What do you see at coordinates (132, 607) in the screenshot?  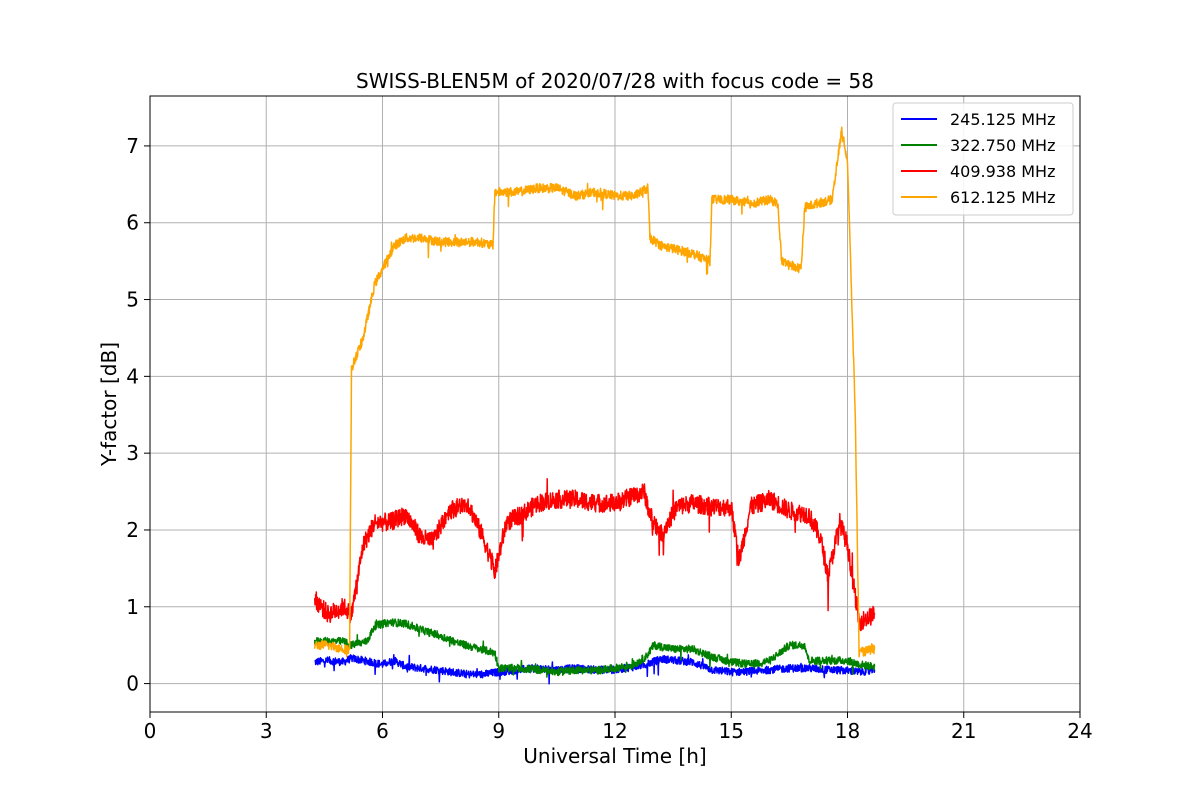 I see `y-tick-label: 1` at bounding box center [132, 607].